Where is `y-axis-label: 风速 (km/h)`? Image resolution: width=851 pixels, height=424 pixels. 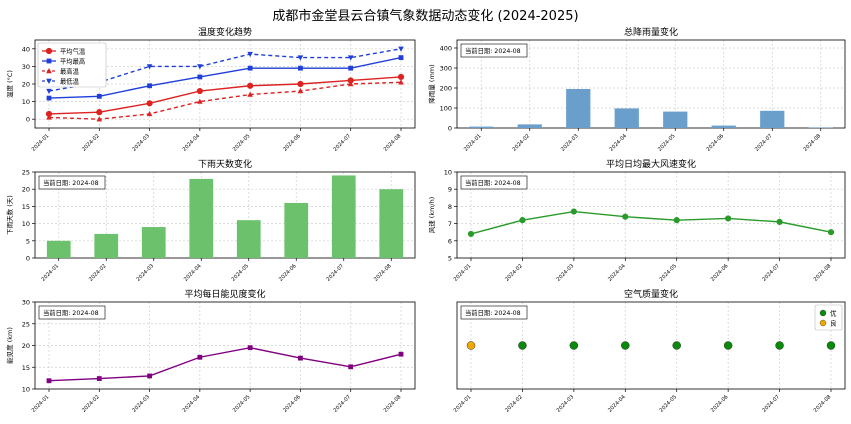
y-axis-label: 风速 (km/h) is located at coordinates (432, 215).